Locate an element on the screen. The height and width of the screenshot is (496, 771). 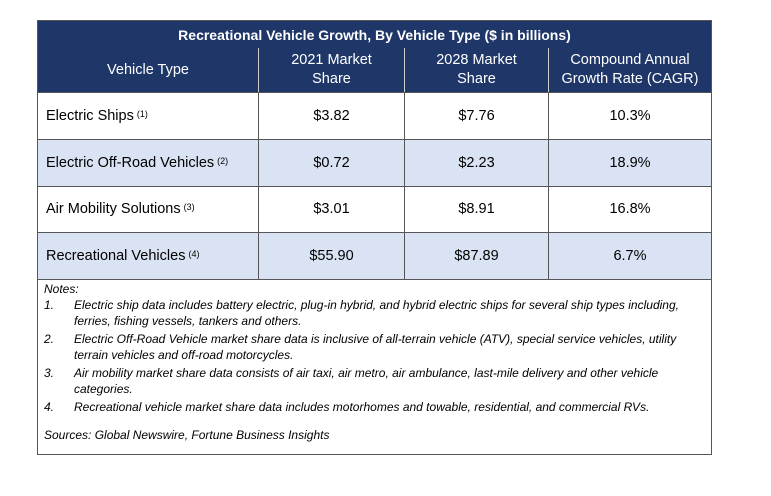
footnote-ref: (2) is located at coordinates (223, 160).